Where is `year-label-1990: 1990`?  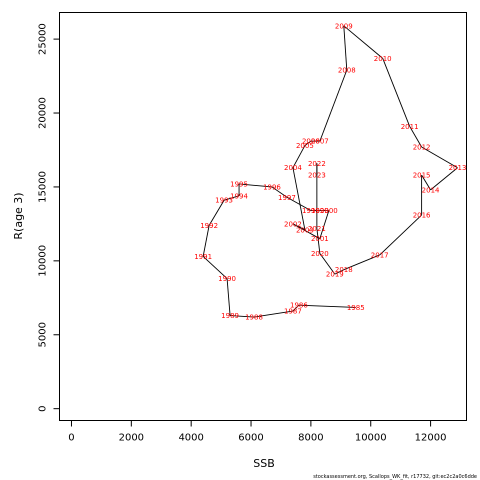 year-label-1990: 1990 is located at coordinates (227, 279).